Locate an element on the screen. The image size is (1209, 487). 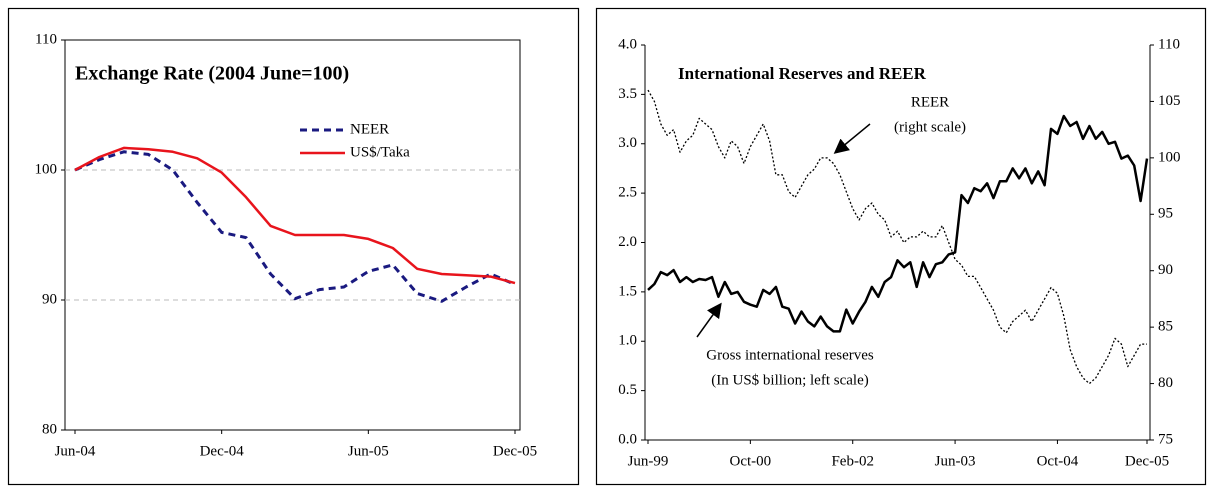
y-tick-label: 2.0 is located at coordinates (627, 242).